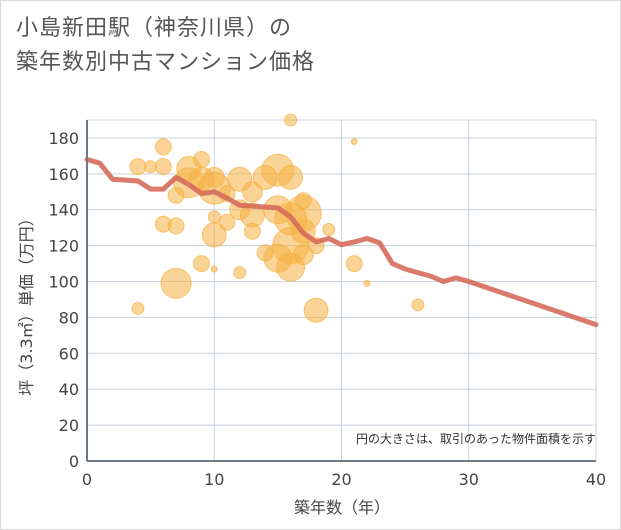 The height and width of the screenshot is (530, 621). Describe the element at coordinates (69, 353) in the screenshot. I see `y-tick-label: 60` at that location.